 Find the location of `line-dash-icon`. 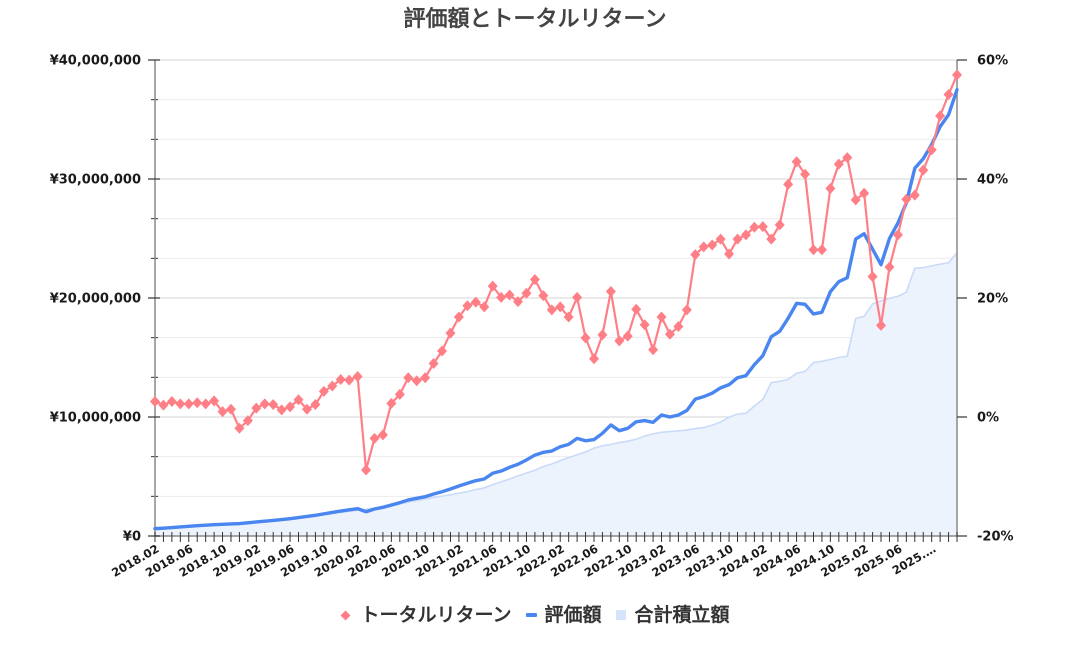

line-dash-icon is located at coordinates (531, 615).